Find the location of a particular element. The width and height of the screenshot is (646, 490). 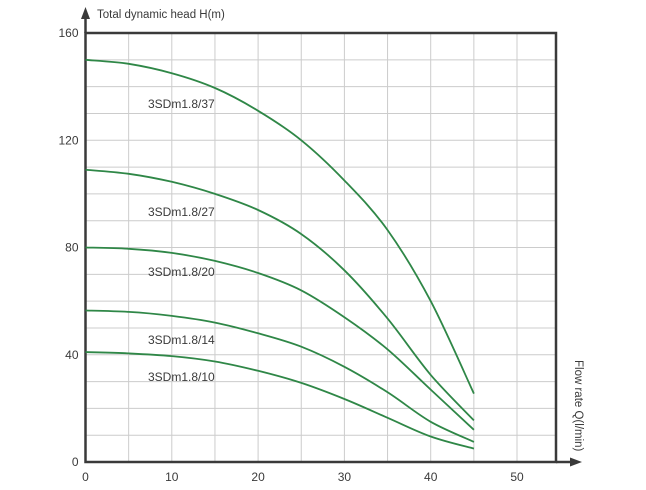

curve-label: 3SDm1.8/27 is located at coordinates (181, 212).